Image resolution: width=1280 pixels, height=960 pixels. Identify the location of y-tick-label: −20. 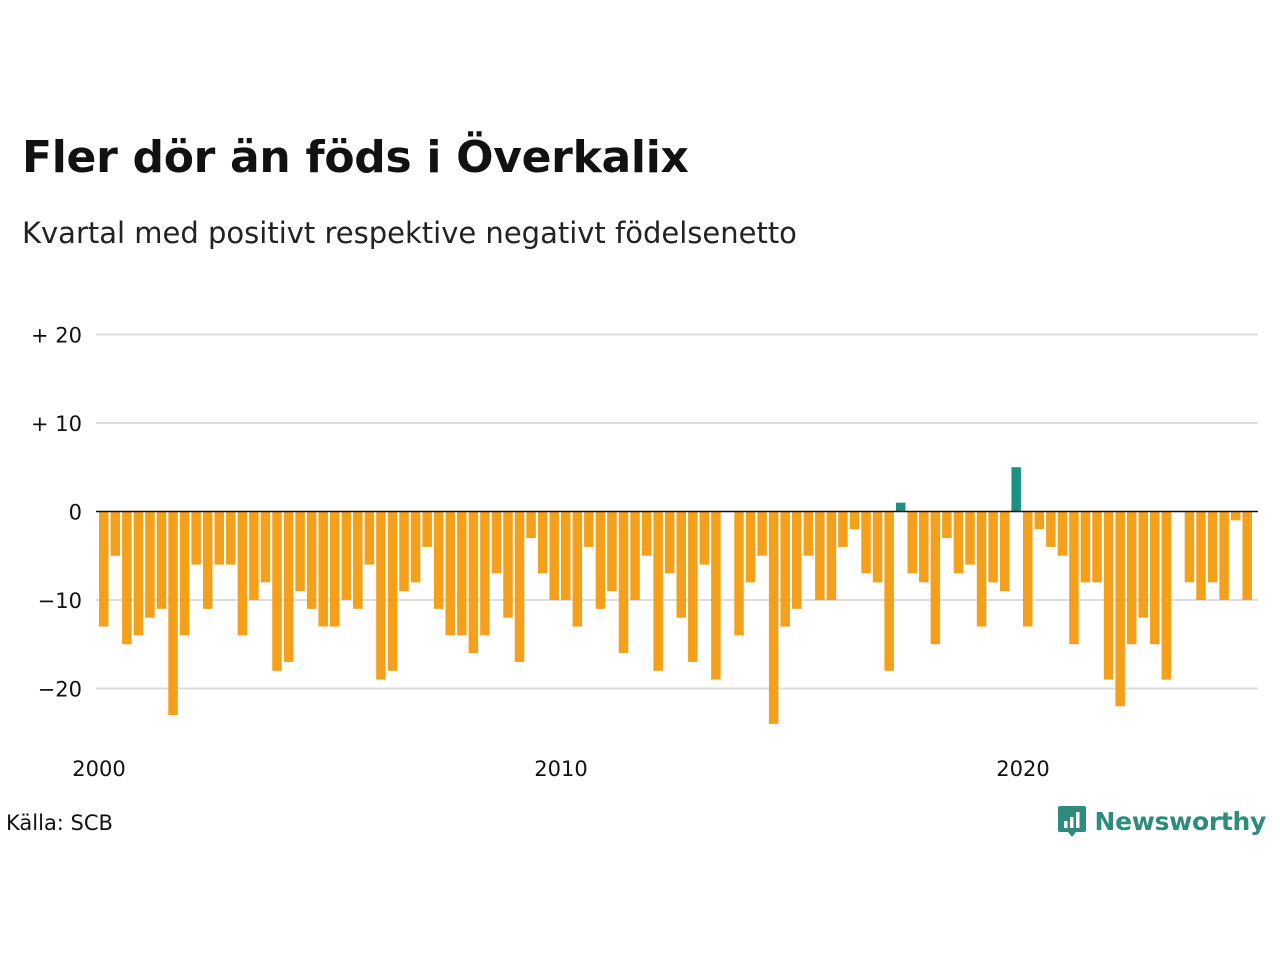
(60, 690).